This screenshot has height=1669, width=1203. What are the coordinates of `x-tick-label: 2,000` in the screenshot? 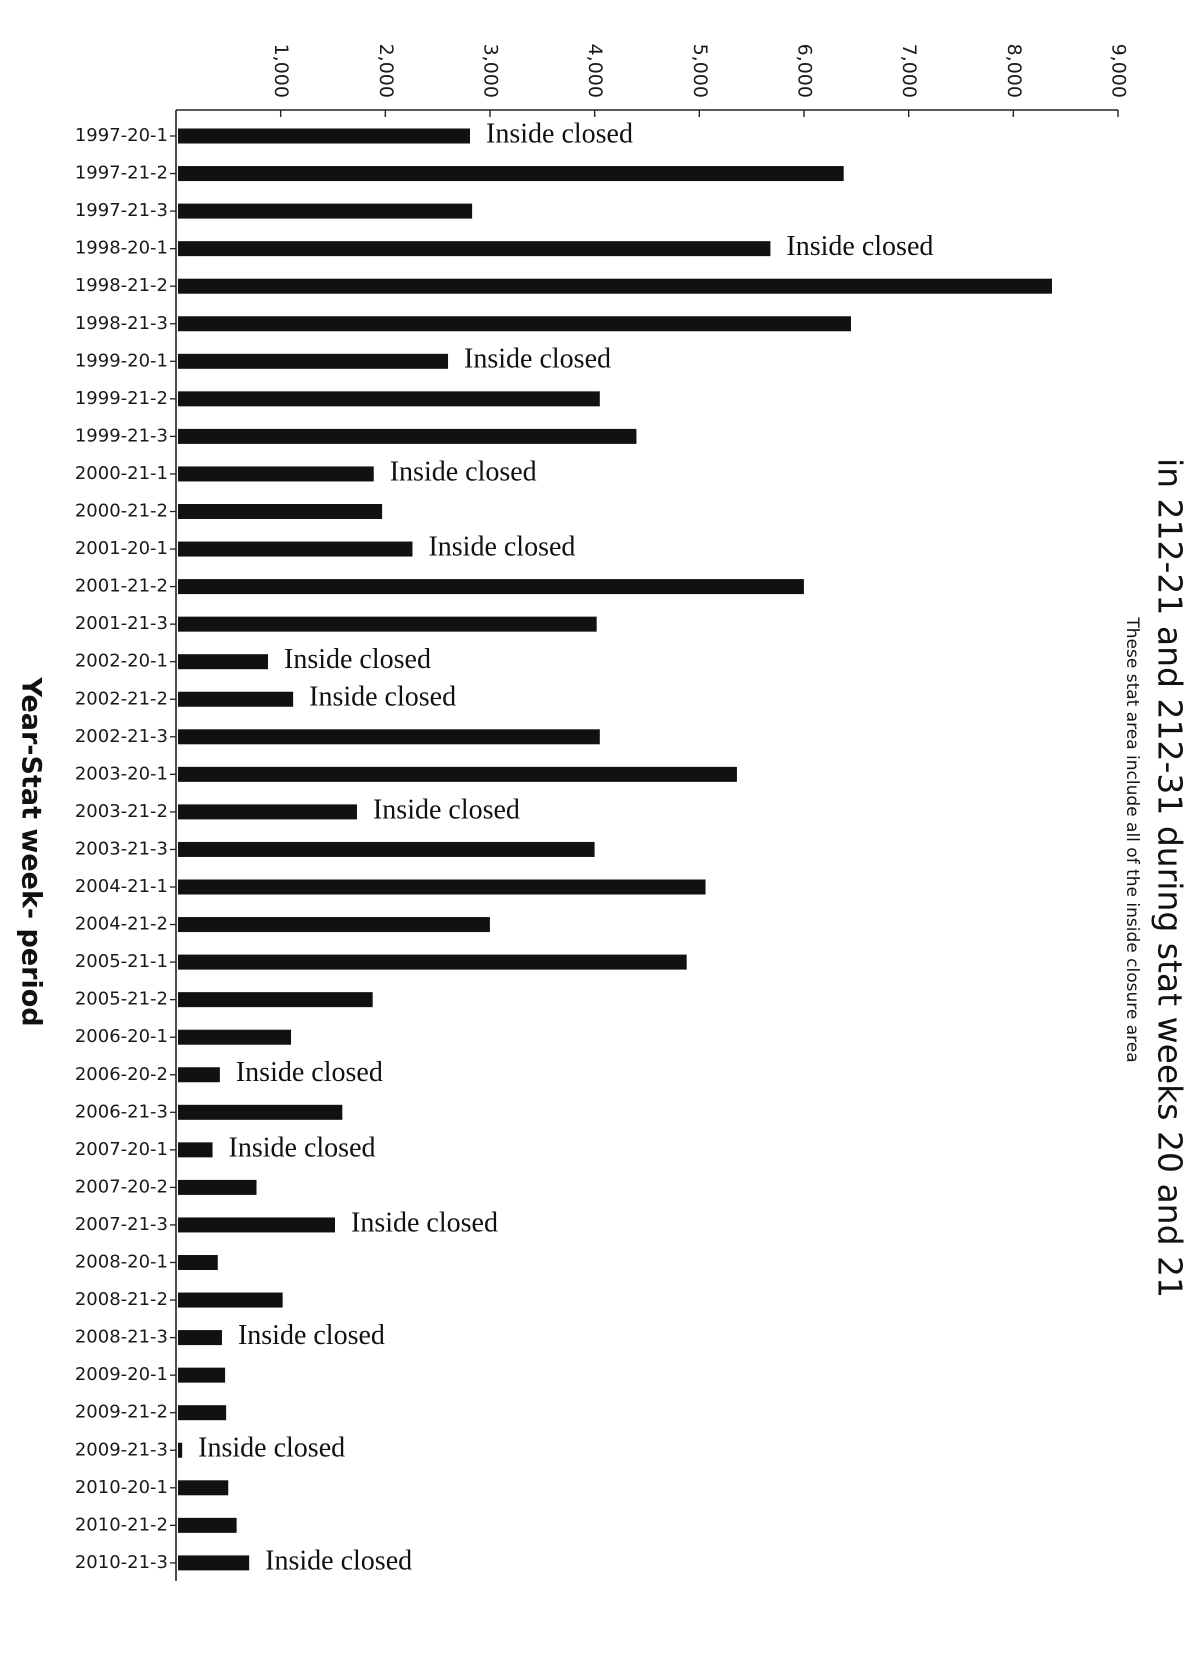 It's located at (386, 71).